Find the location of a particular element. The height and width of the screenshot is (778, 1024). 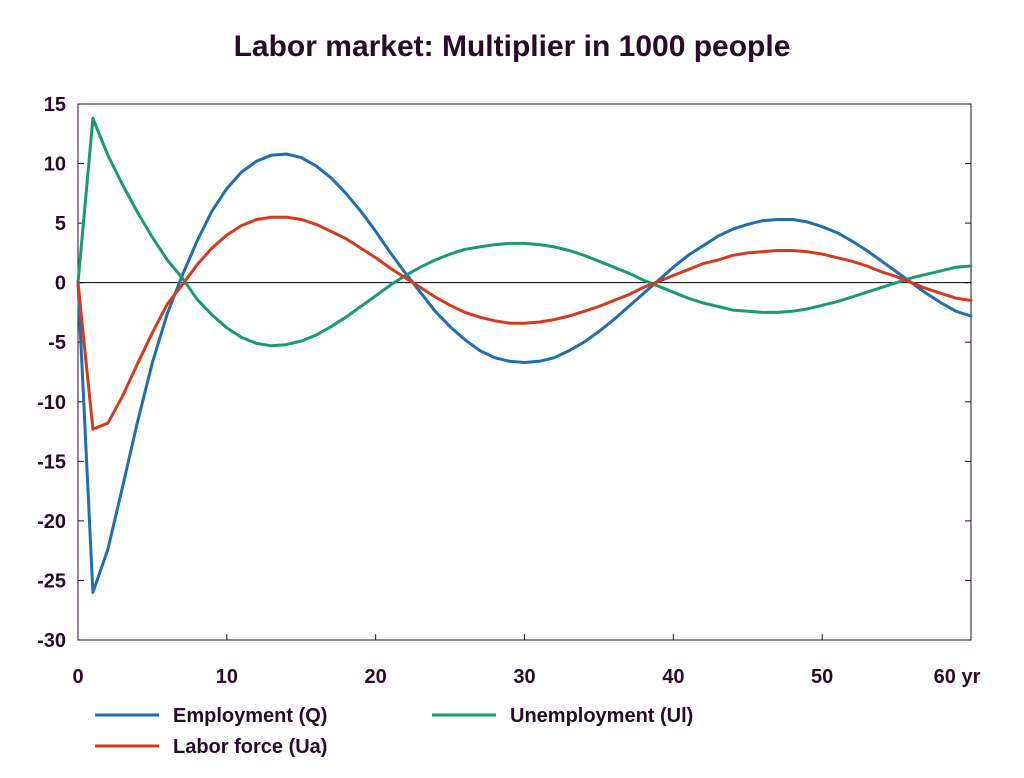

x-tick-label: 30 is located at coordinates (524, 677).